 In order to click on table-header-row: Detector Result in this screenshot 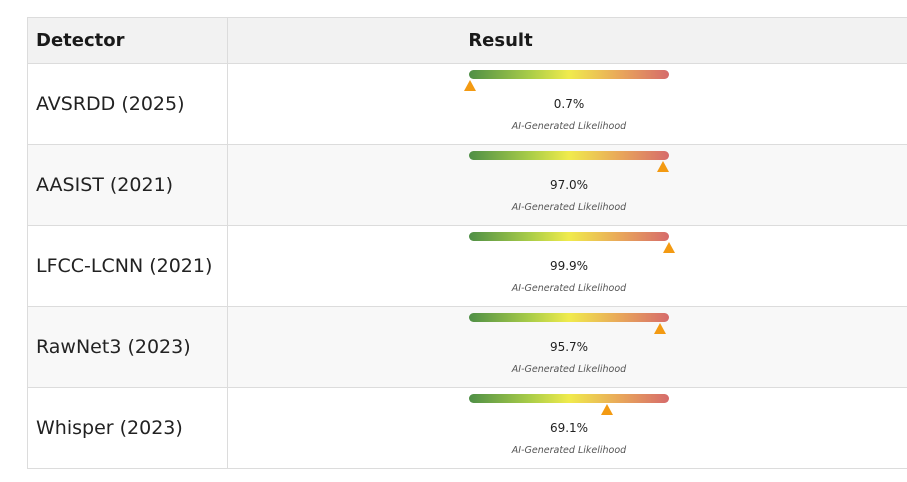, I will do `click(467, 40)`.